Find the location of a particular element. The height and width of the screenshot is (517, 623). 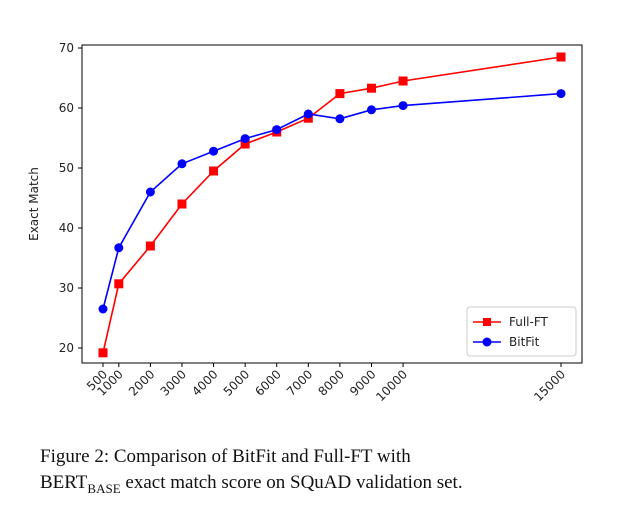

legend-marker-bitfit is located at coordinates (487, 342).